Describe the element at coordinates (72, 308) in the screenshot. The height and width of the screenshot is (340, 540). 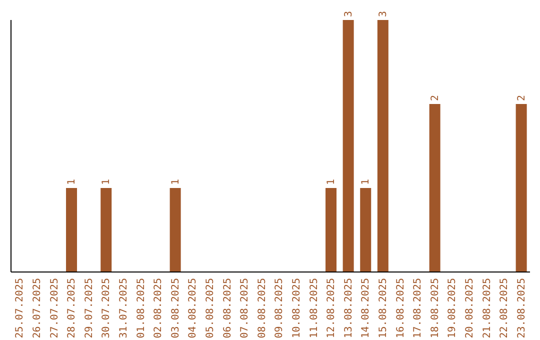
I see `x-tick-label: 28.07.2025` at that location.